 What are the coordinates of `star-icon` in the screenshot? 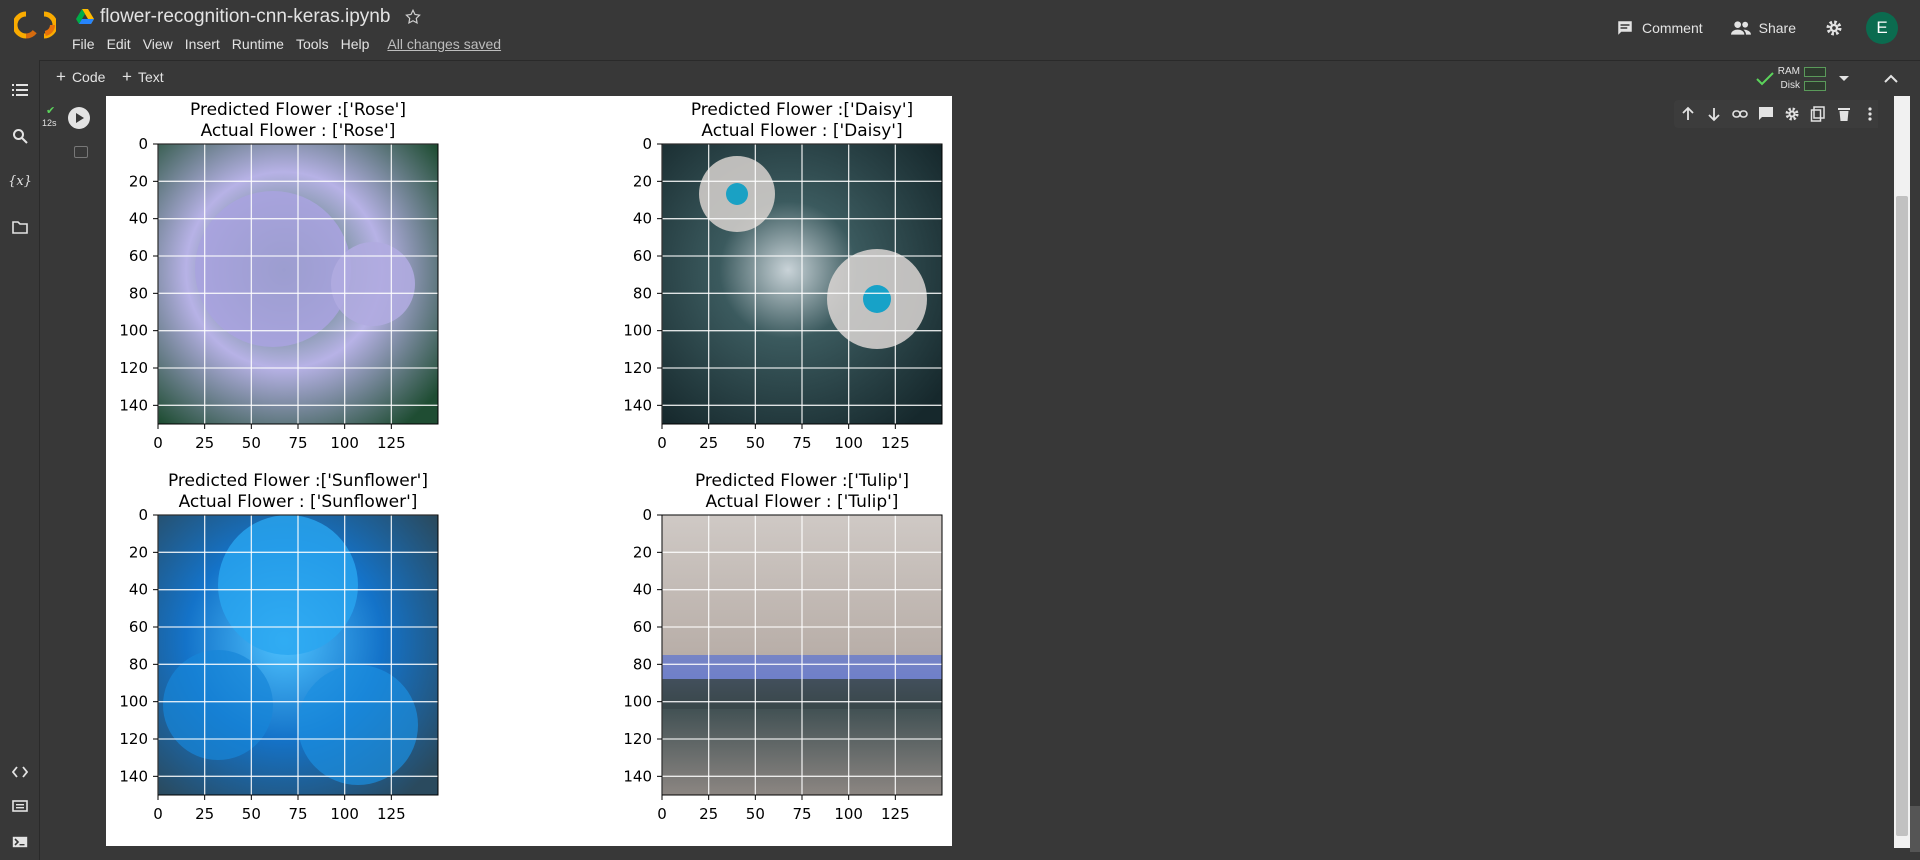 It's located at (413, 17).